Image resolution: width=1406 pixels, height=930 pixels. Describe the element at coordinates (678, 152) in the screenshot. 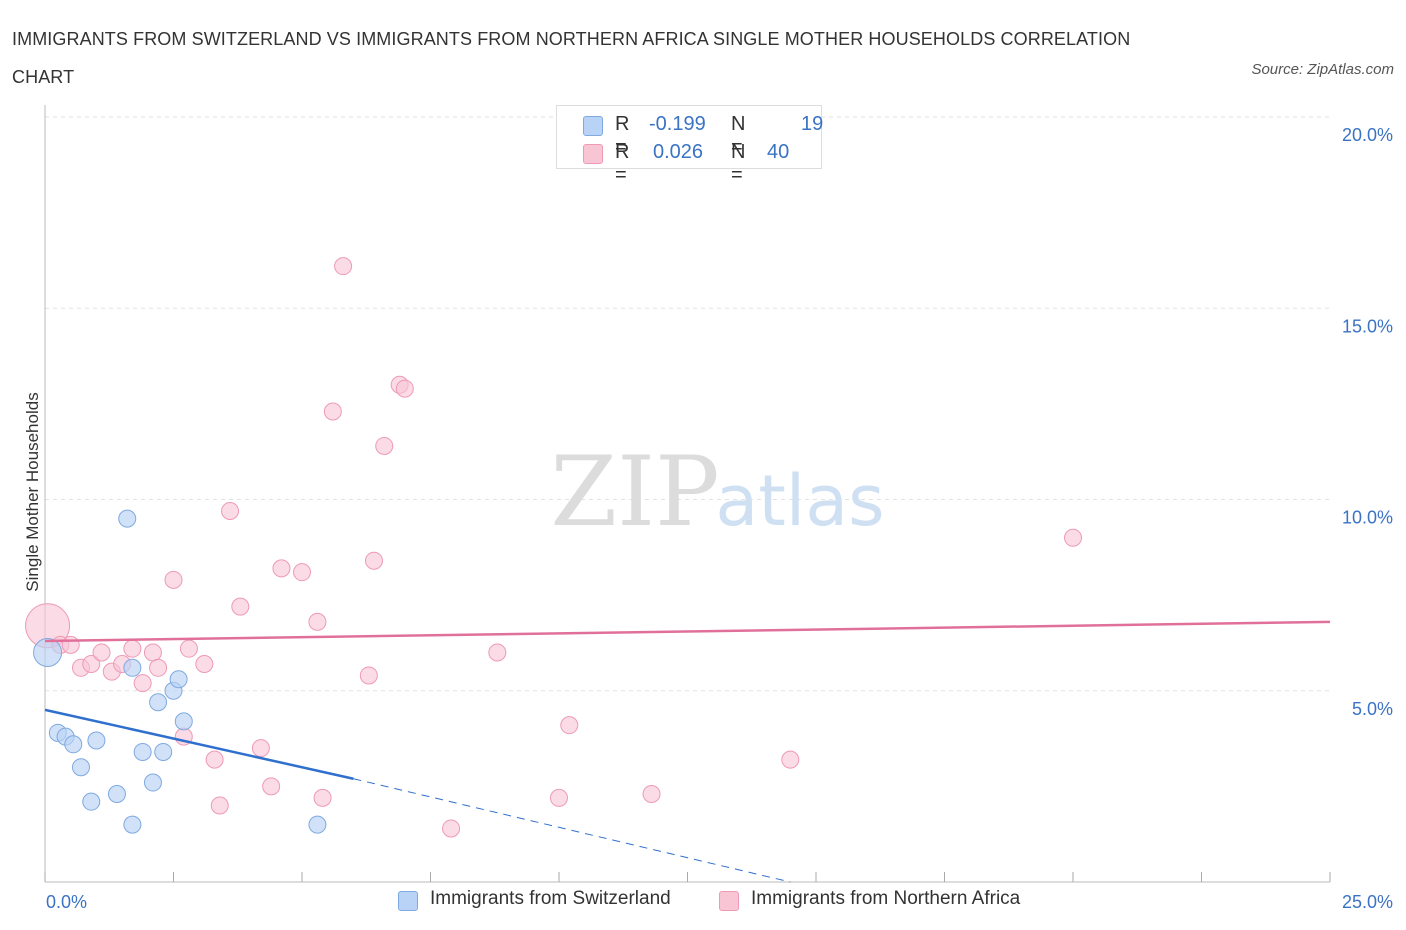

I see `r-value: 0.026` at that location.